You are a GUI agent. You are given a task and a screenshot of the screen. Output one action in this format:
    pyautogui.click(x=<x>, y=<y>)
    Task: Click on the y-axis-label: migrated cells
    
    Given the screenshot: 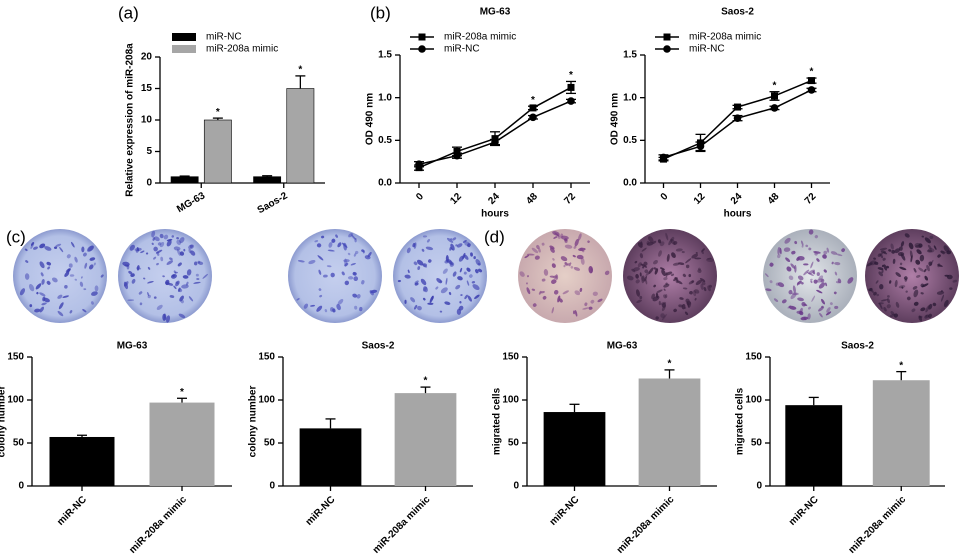 What is the action you would take?
    pyautogui.click(x=740, y=421)
    